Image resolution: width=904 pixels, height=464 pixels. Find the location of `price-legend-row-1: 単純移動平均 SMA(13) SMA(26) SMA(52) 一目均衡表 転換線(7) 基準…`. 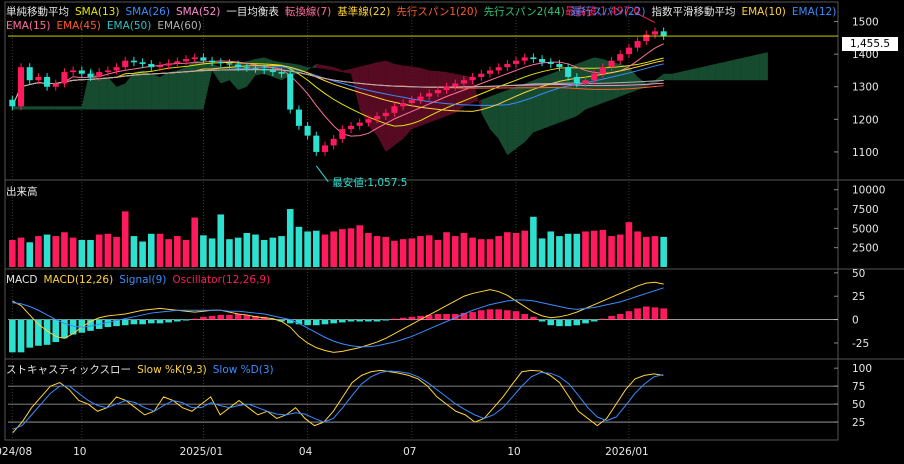

price-legend-row-1: 単純移動平均 SMA(13) SMA(26) SMA(52) 一目均衡表 転換線(7) 基準… is located at coordinates (424, 12).